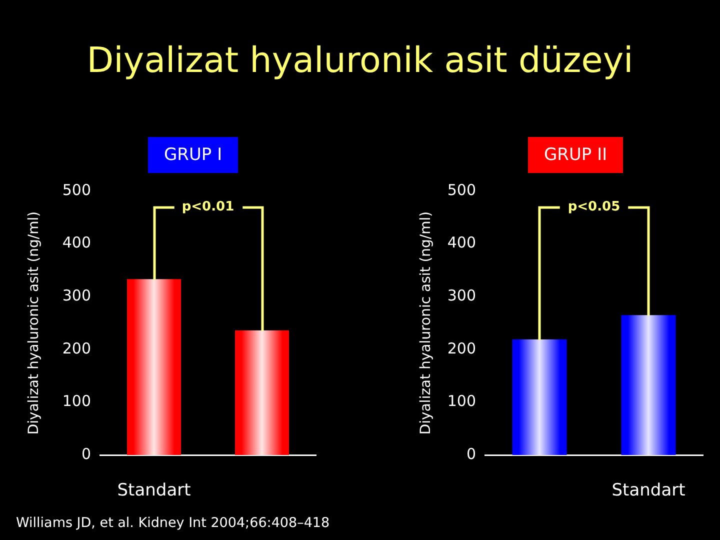 The image size is (720, 540). Describe the element at coordinates (173, 523) in the screenshot. I see `text: Williams JD, et al. Kidney Int 2004;66:408–418` at that location.